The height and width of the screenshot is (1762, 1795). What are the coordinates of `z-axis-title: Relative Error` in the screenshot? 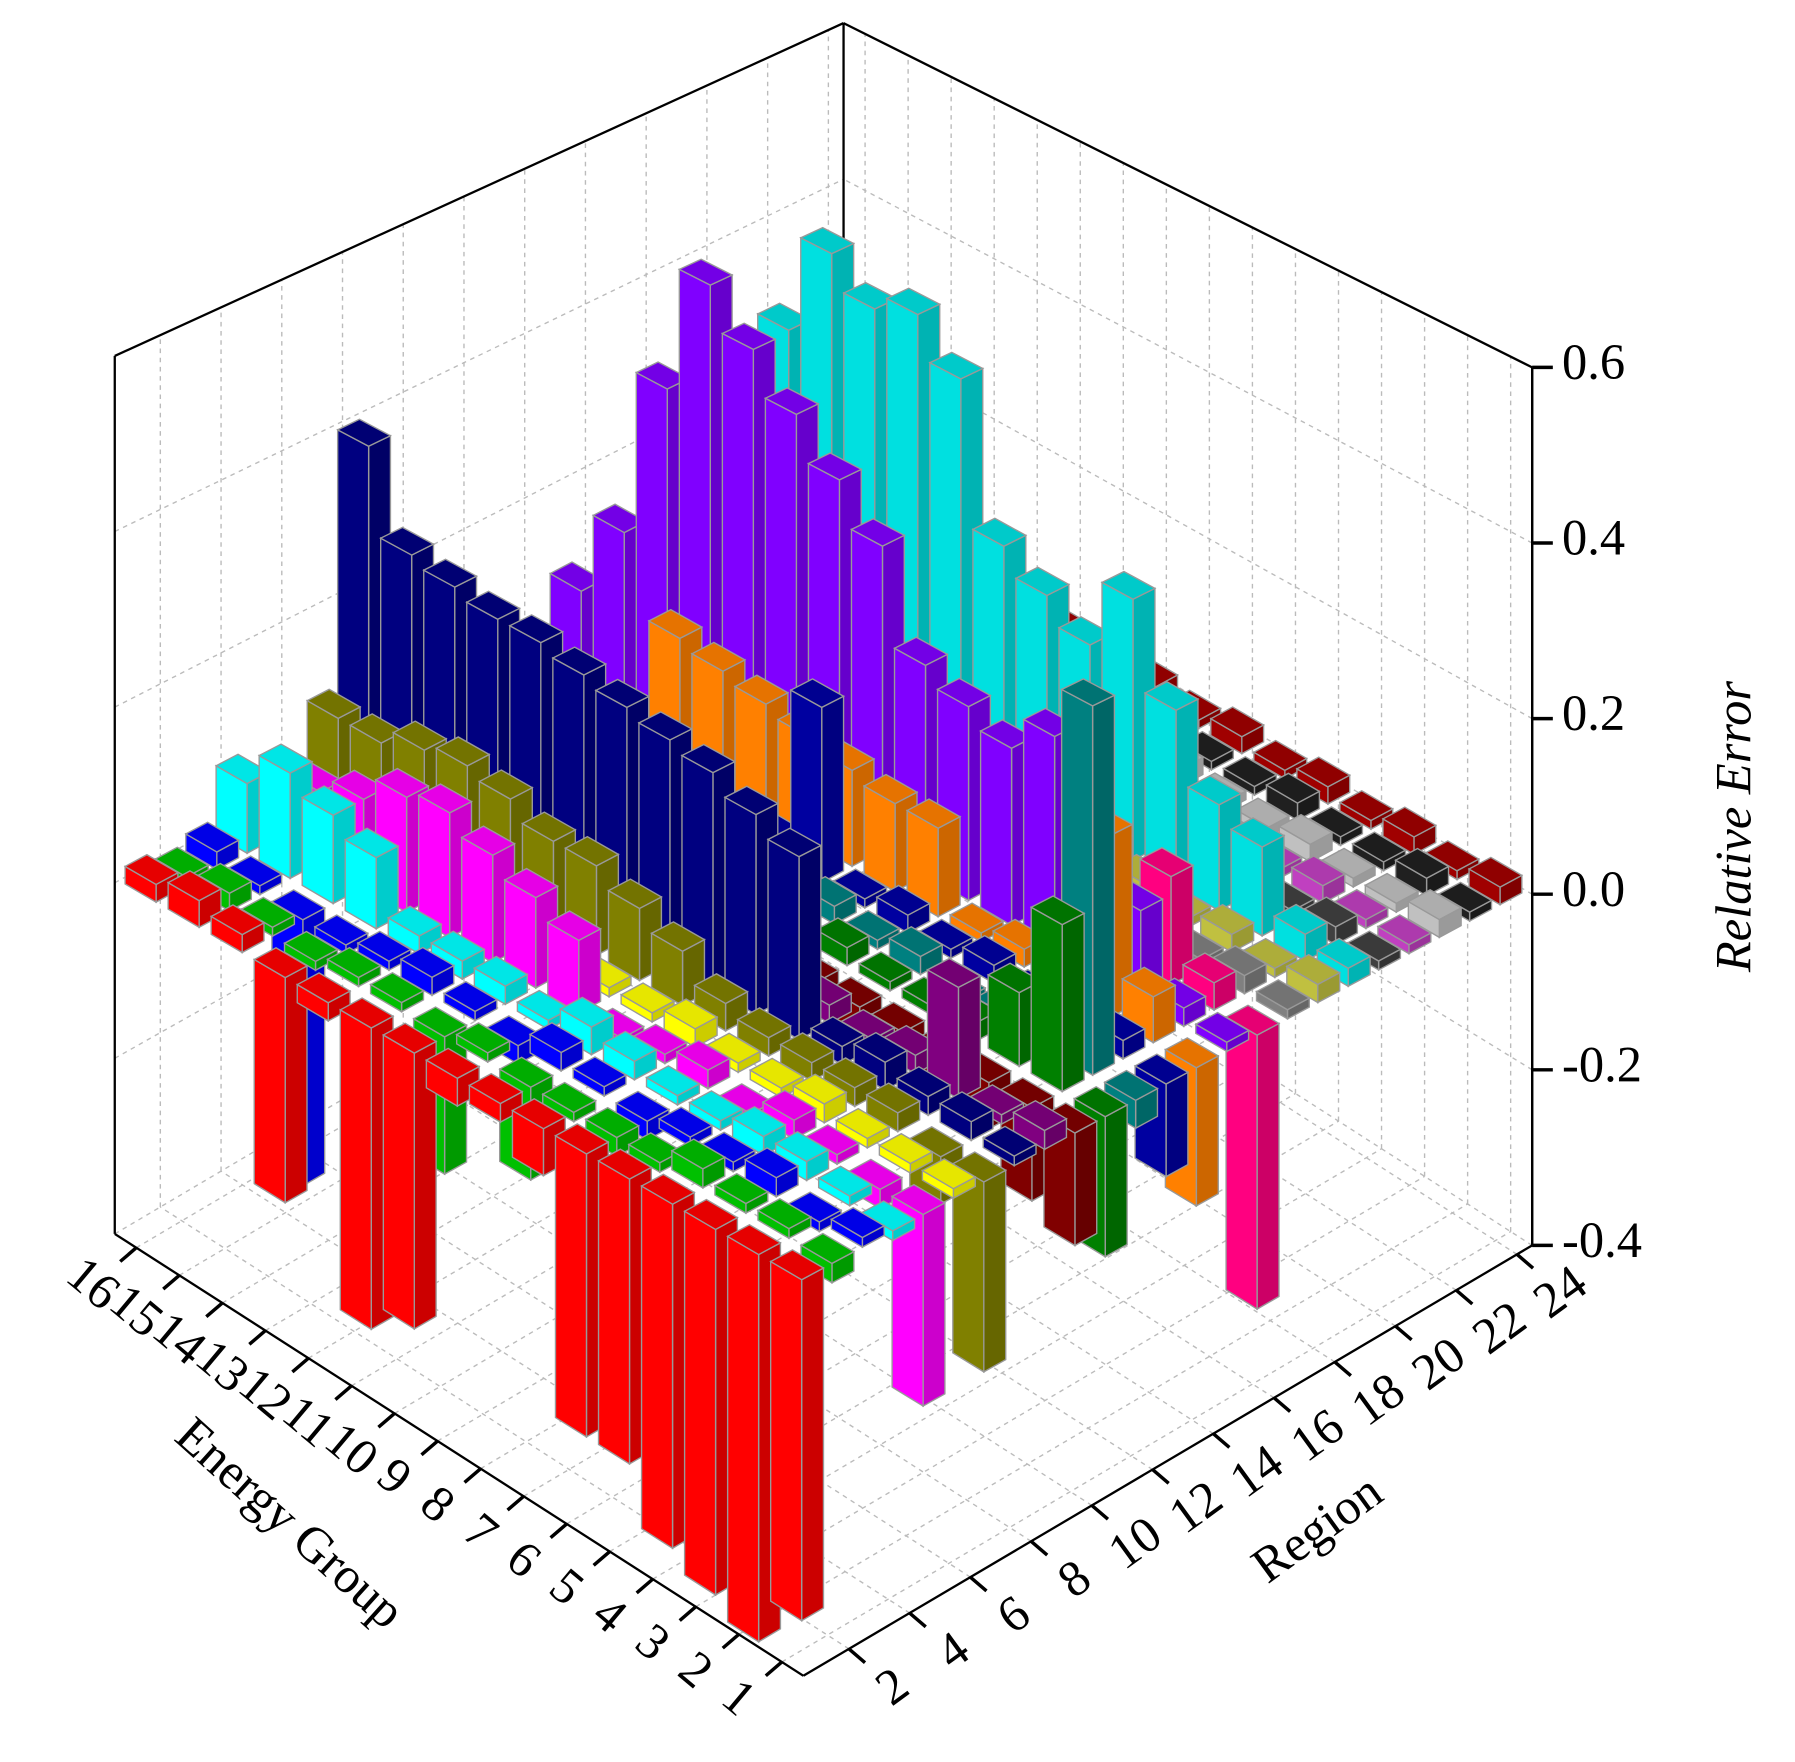 It's located at (1733, 827).